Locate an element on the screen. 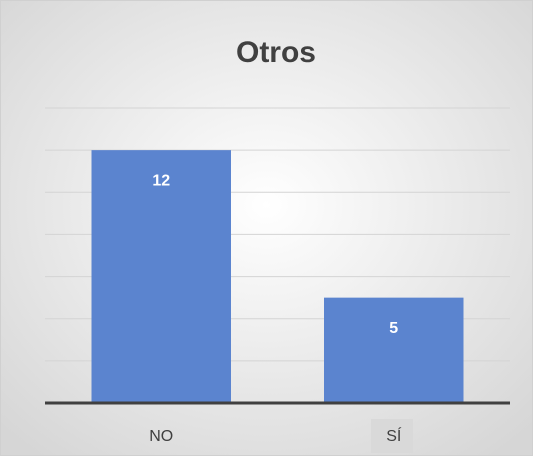 The image size is (533, 456). x-tick-label: SÍ is located at coordinates (394, 435).